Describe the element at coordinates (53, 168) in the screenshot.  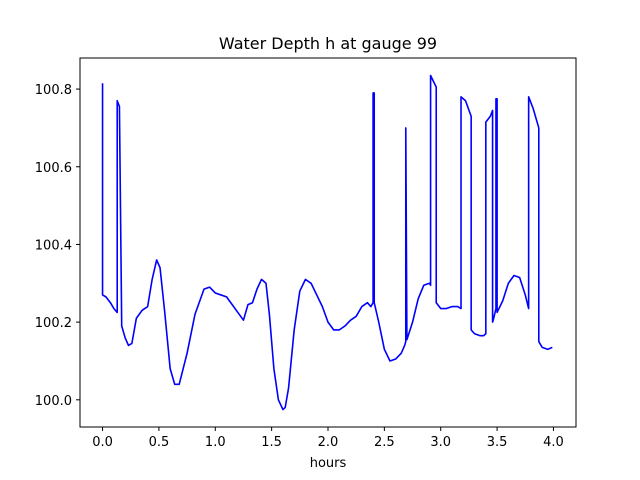
I see `y-tick-label: 100.6` at that location.